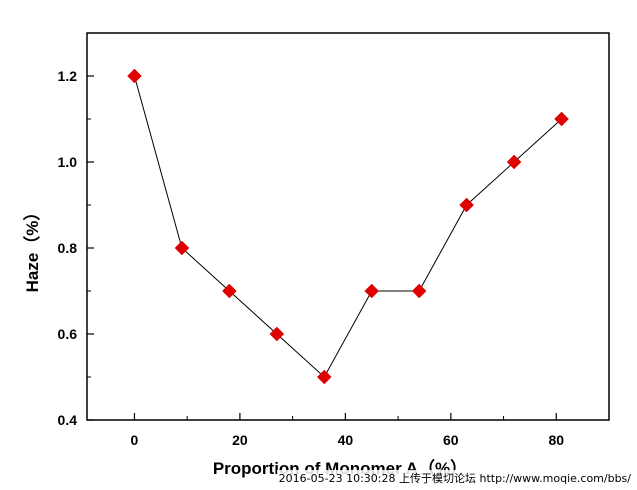  I want to click on y-tick-label: 0.6, so click(68, 334).